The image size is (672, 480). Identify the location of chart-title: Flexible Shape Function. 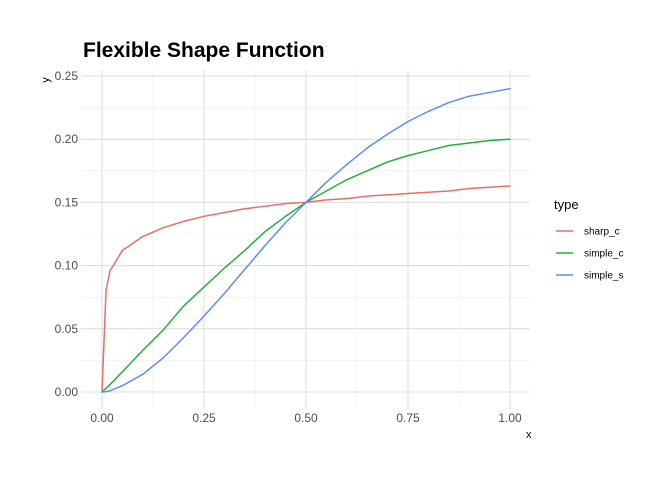
(204, 50).